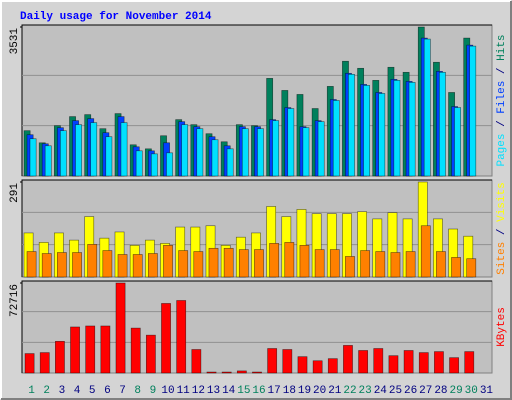 This screenshot has height=400, width=512. Describe the element at coordinates (15, 193) in the screenshot. I see `y-tick-label: 291` at that location.